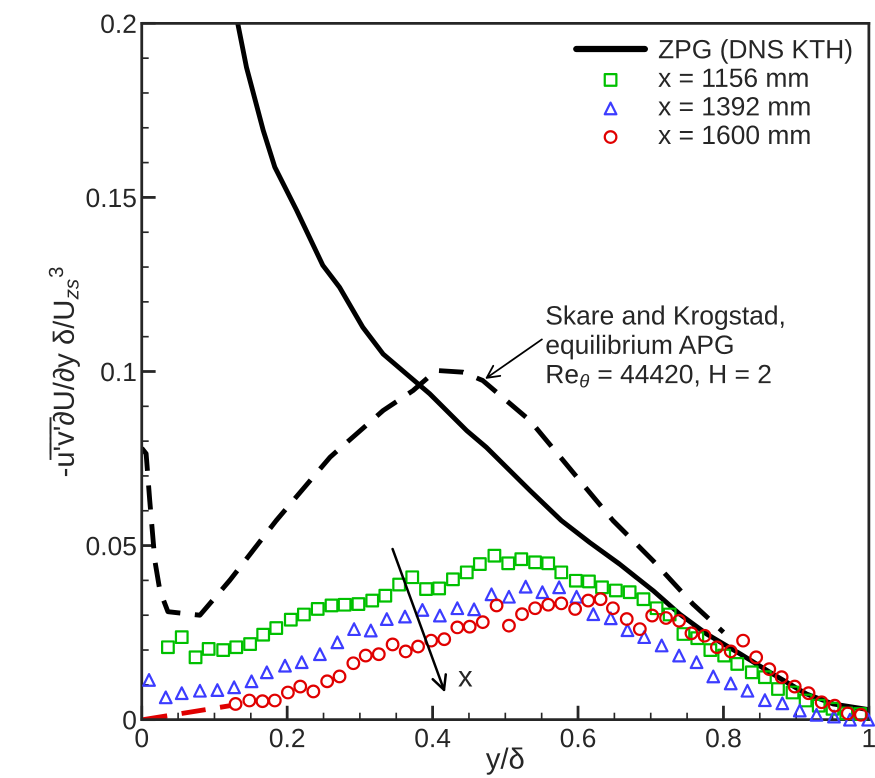 This screenshot has height=778, width=875. Describe the element at coordinates (505, 761) in the screenshot. I see `x-axis-title: y/δ` at that location.